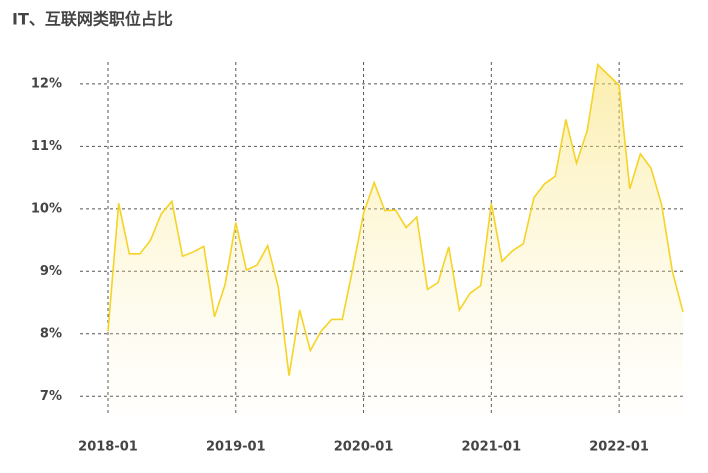 This screenshot has height=473, width=708. I want to click on y-tick-label: 8%, so click(51, 333).